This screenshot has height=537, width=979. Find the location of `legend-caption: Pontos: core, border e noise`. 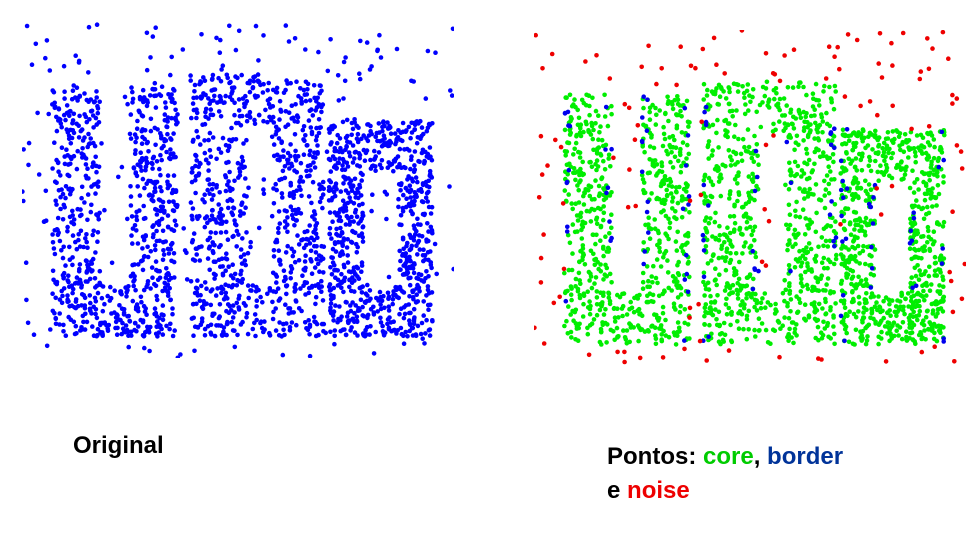

legend-caption: Pontos: core, border e noise is located at coordinates (772, 474).